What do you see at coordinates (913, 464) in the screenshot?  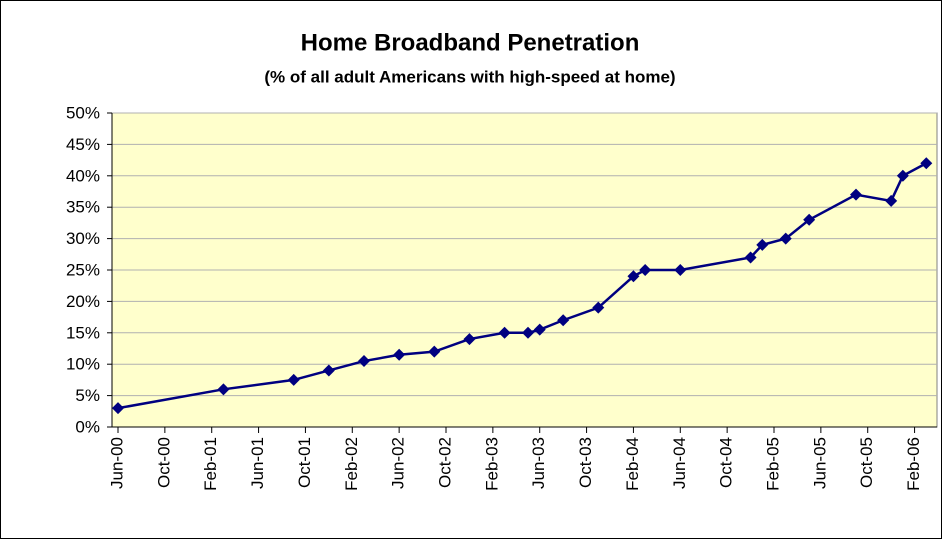 I see `x-tick-label: Feb-06` at bounding box center [913, 464].